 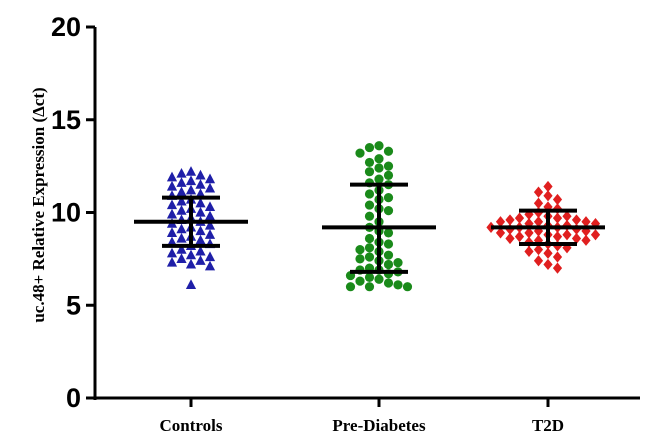 I want to click on x-tick-label: T2D, so click(x=548, y=424).